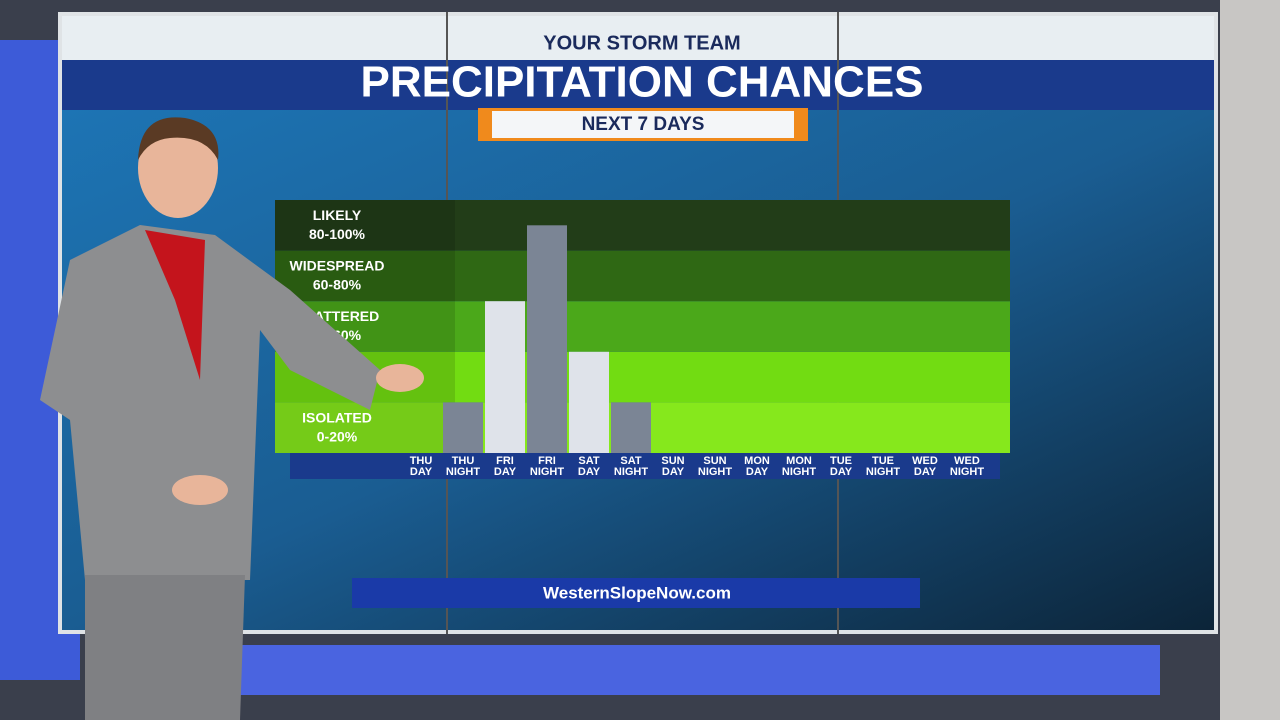 Image resolution: width=1280 pixels, height=720 pixels. I want to click on x-tick-label: WED DAY, so click(925, 466).